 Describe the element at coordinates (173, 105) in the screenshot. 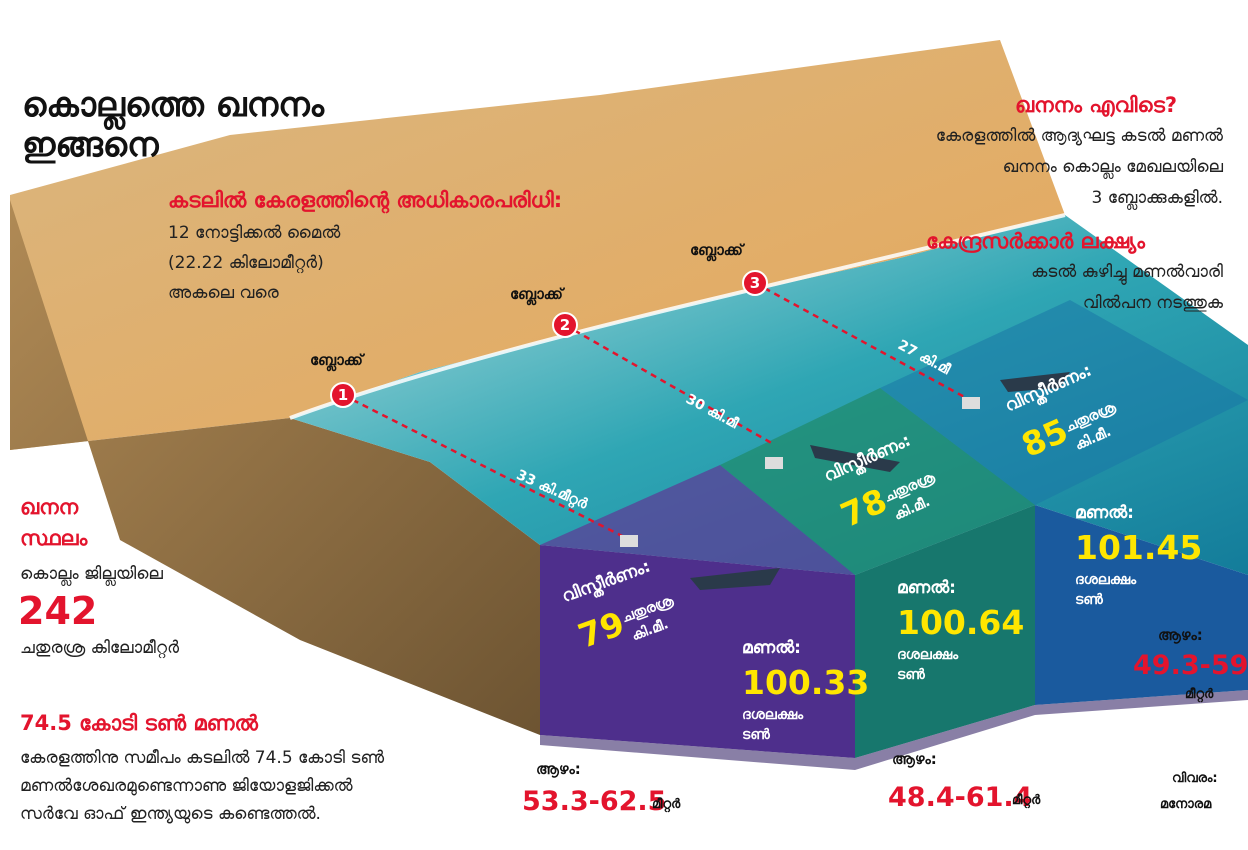

I see `title: കൊല്ലത്തെ ഖനനം` at that location.